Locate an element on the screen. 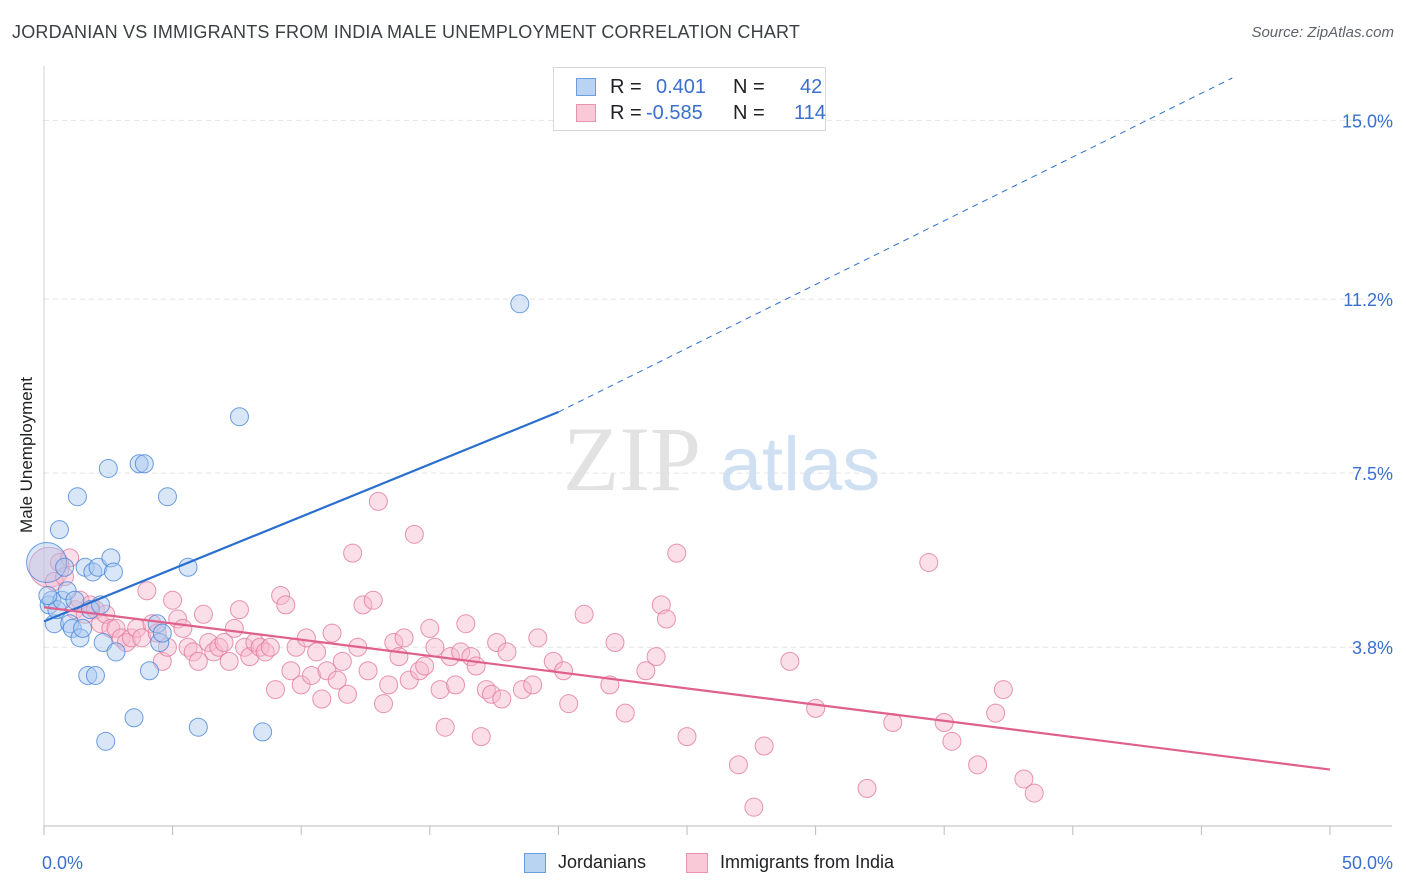 Image resolution: width=1406 pixels, height=892 pixels. correlation-legend: R = 0.401 N = 42 R = -0.585 N = 114 is located at coordinates (689, 99).